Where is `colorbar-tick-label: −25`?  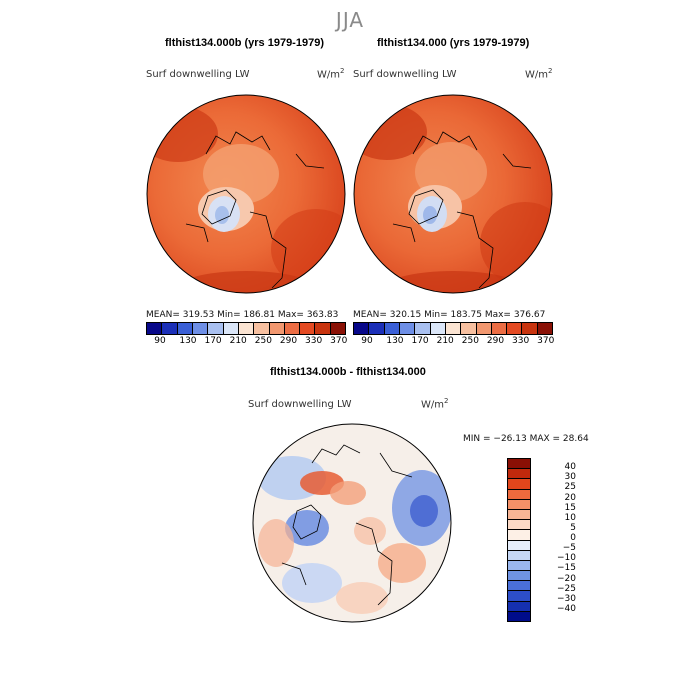
colorbar-tick-label: −25 is located at coordinates (566, 588).